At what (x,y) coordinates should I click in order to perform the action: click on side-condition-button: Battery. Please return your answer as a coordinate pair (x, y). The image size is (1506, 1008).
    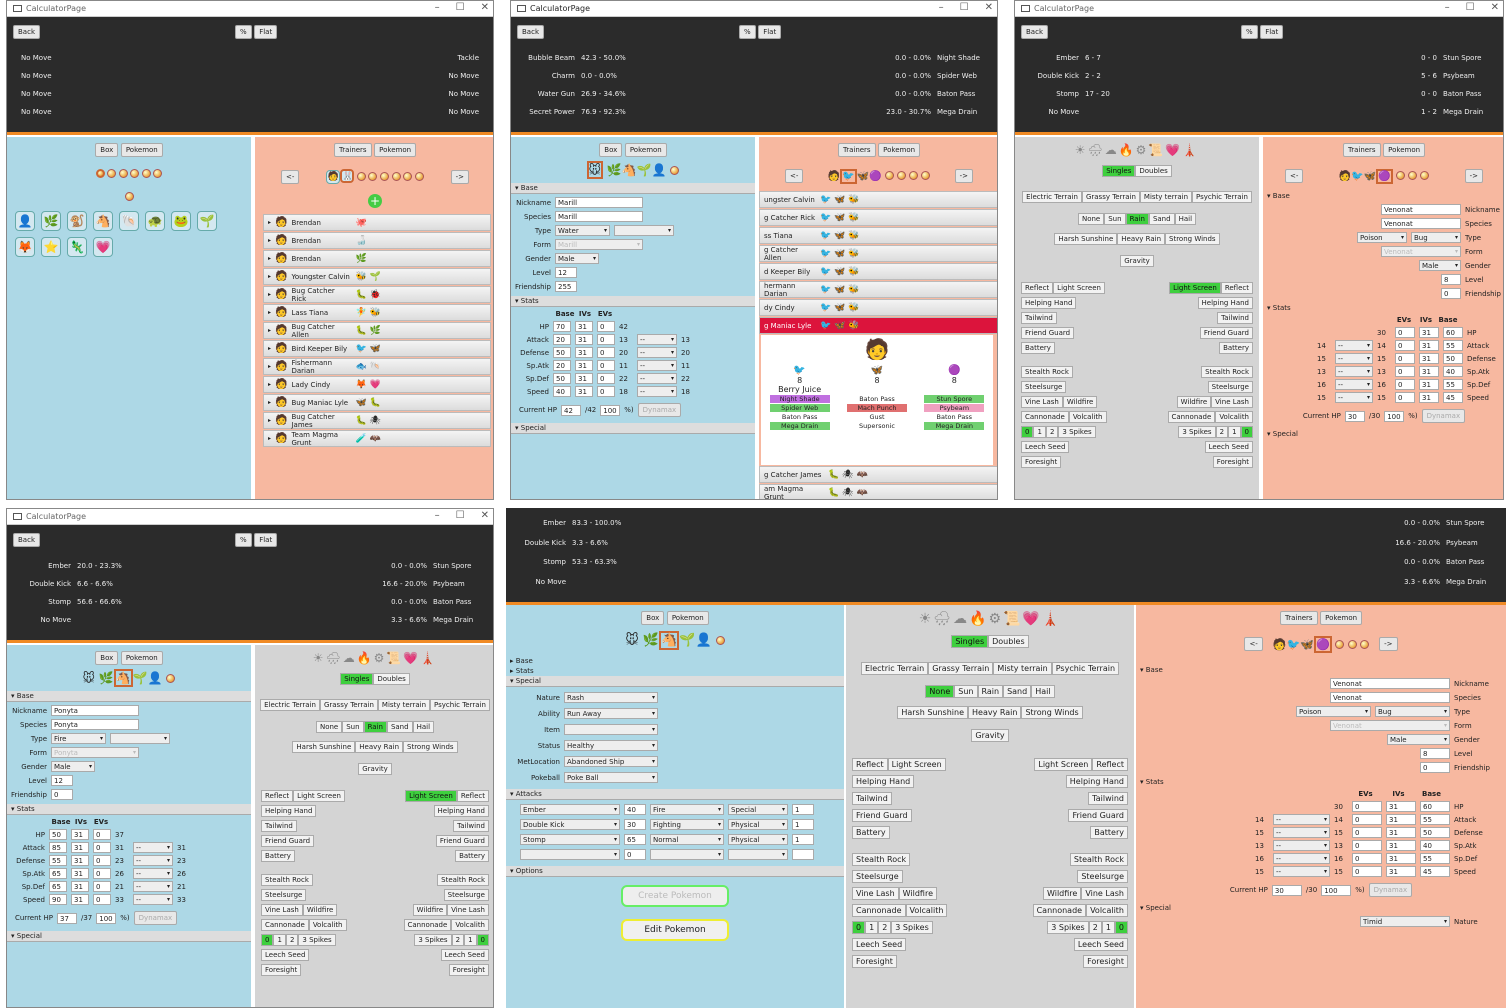
    Looking at the image, I should click on (278, 856).